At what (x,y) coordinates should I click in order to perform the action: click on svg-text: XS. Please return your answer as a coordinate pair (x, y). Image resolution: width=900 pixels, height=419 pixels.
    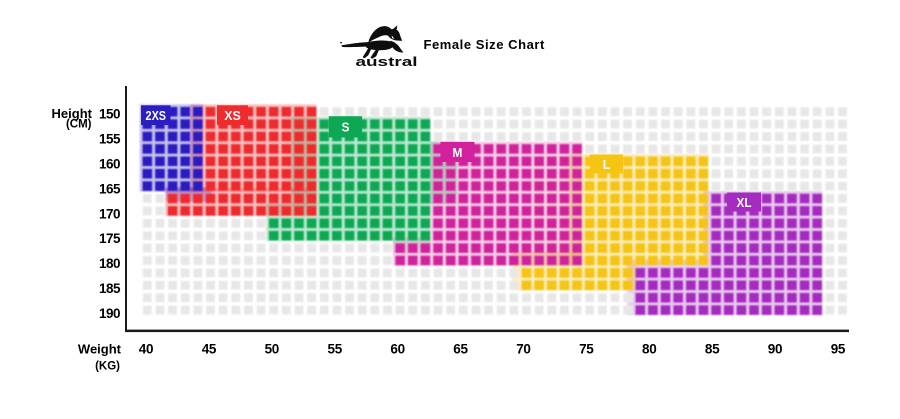
    Looking at the image, I should click on (232, 115).